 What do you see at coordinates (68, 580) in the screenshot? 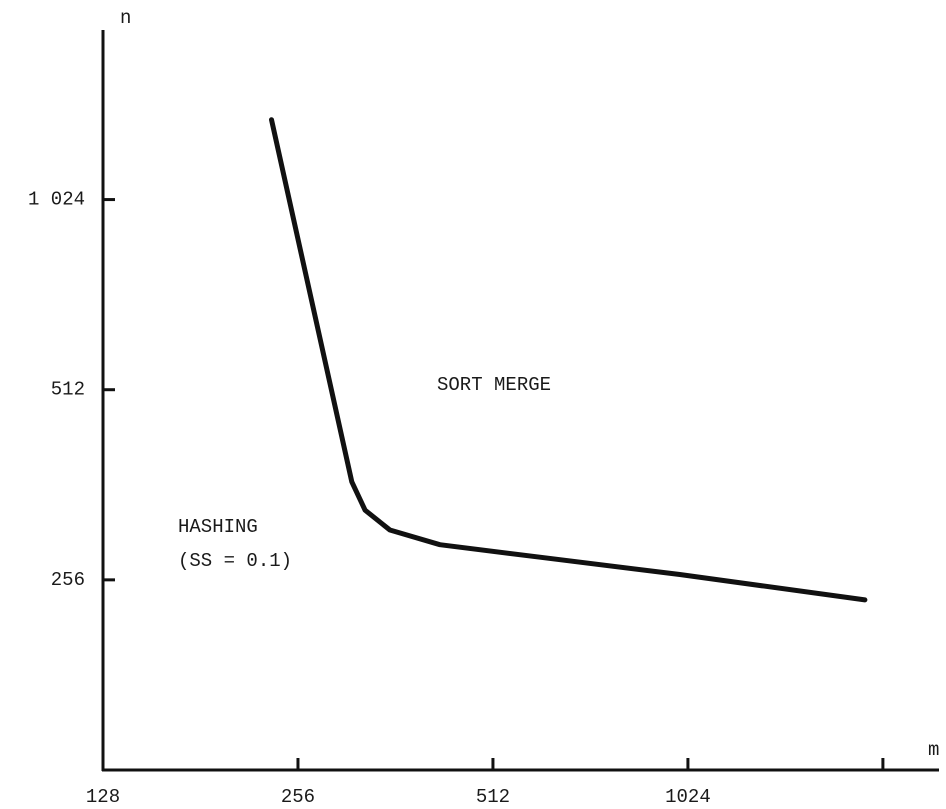
I see `y-tick-label: 256` at bounding box center [68, 580].